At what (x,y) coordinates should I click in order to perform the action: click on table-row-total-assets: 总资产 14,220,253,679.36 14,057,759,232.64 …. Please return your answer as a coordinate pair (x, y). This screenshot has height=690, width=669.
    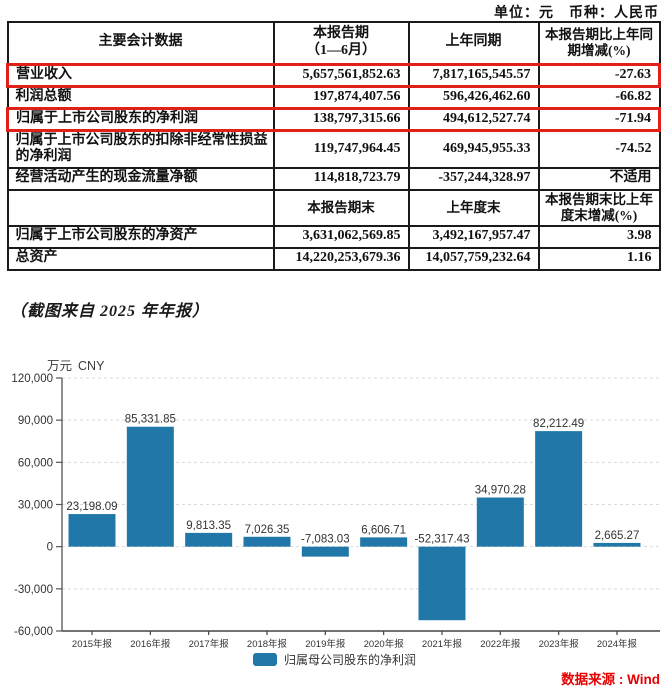
    Looking at the image, I should click on (333, 258).